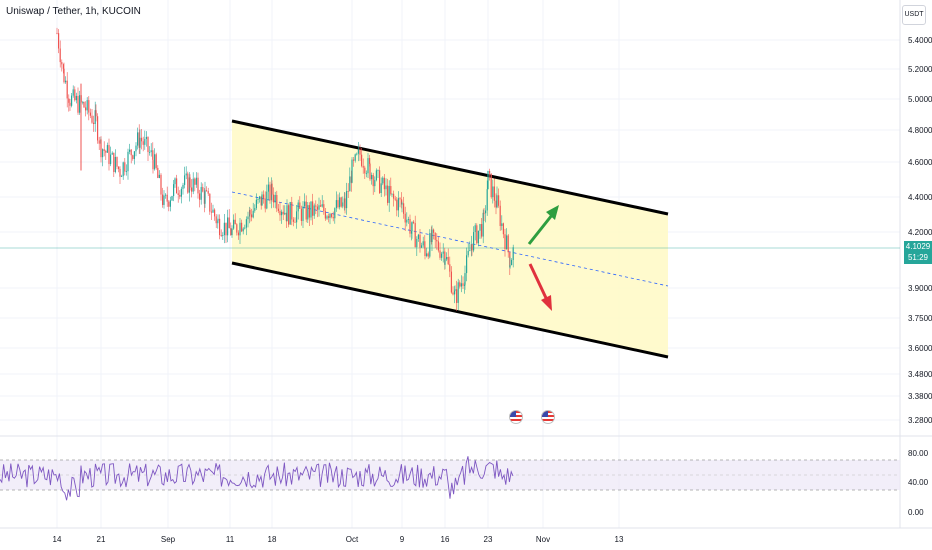 The height and width of the screenshot is (550, 932). Describe the element at coordinates (920, 99) in the screenshot. I see `price-tick: 5.0000` at that location.